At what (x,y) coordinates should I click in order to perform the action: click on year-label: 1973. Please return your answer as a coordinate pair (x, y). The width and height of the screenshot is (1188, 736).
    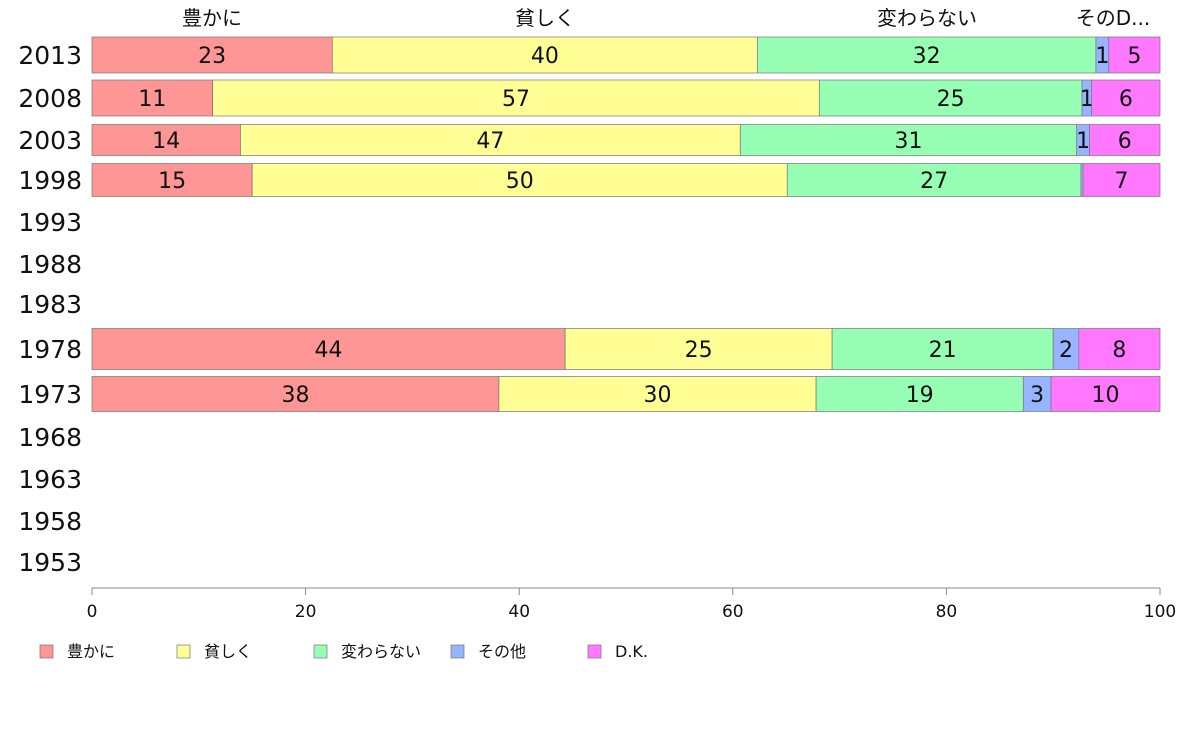
    Looking at the image, I should click on (50, 394).